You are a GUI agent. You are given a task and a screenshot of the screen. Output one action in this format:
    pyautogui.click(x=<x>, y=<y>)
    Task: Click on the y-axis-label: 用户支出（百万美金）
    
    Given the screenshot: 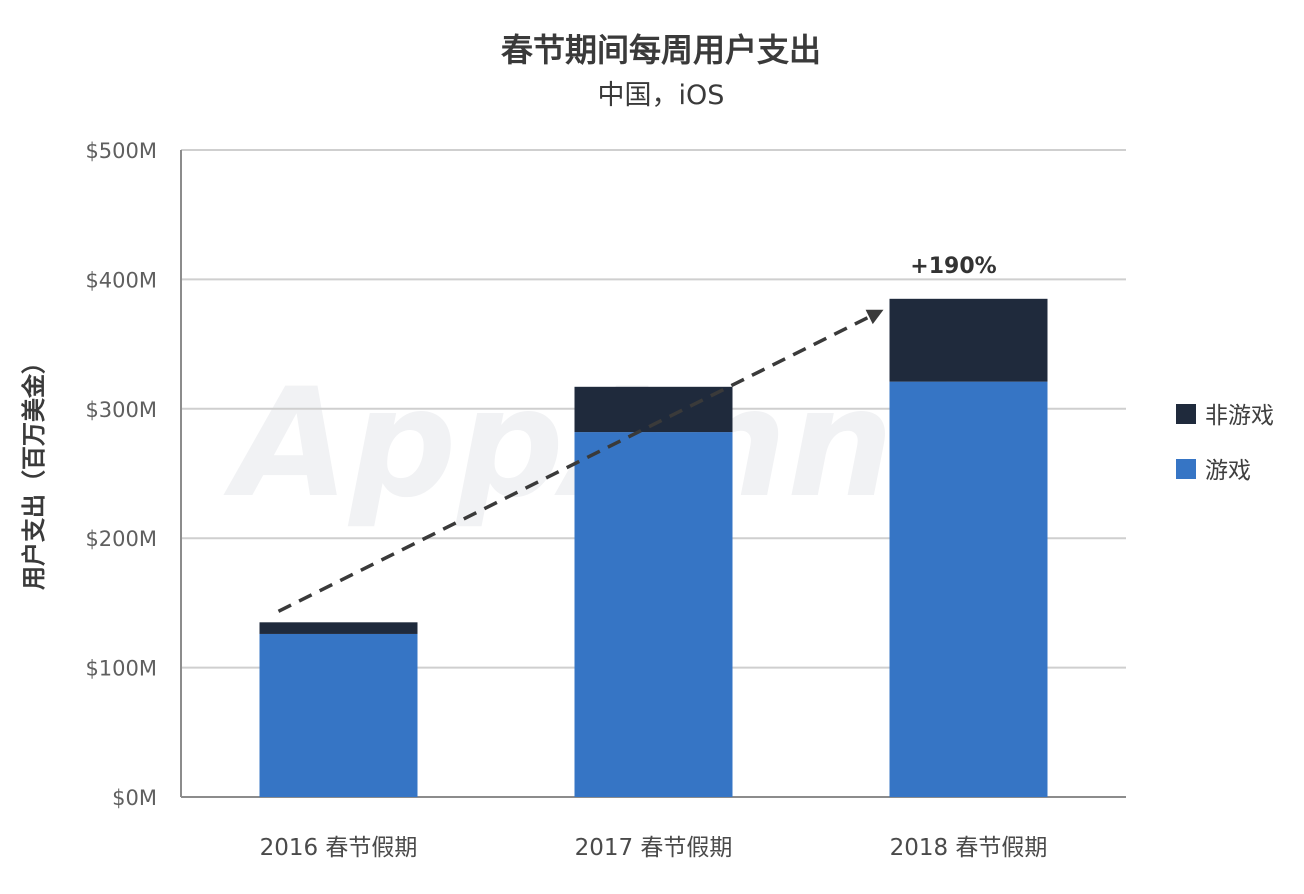 What is the action you would take?
    pyautogui.click(x=34, y=470)
    